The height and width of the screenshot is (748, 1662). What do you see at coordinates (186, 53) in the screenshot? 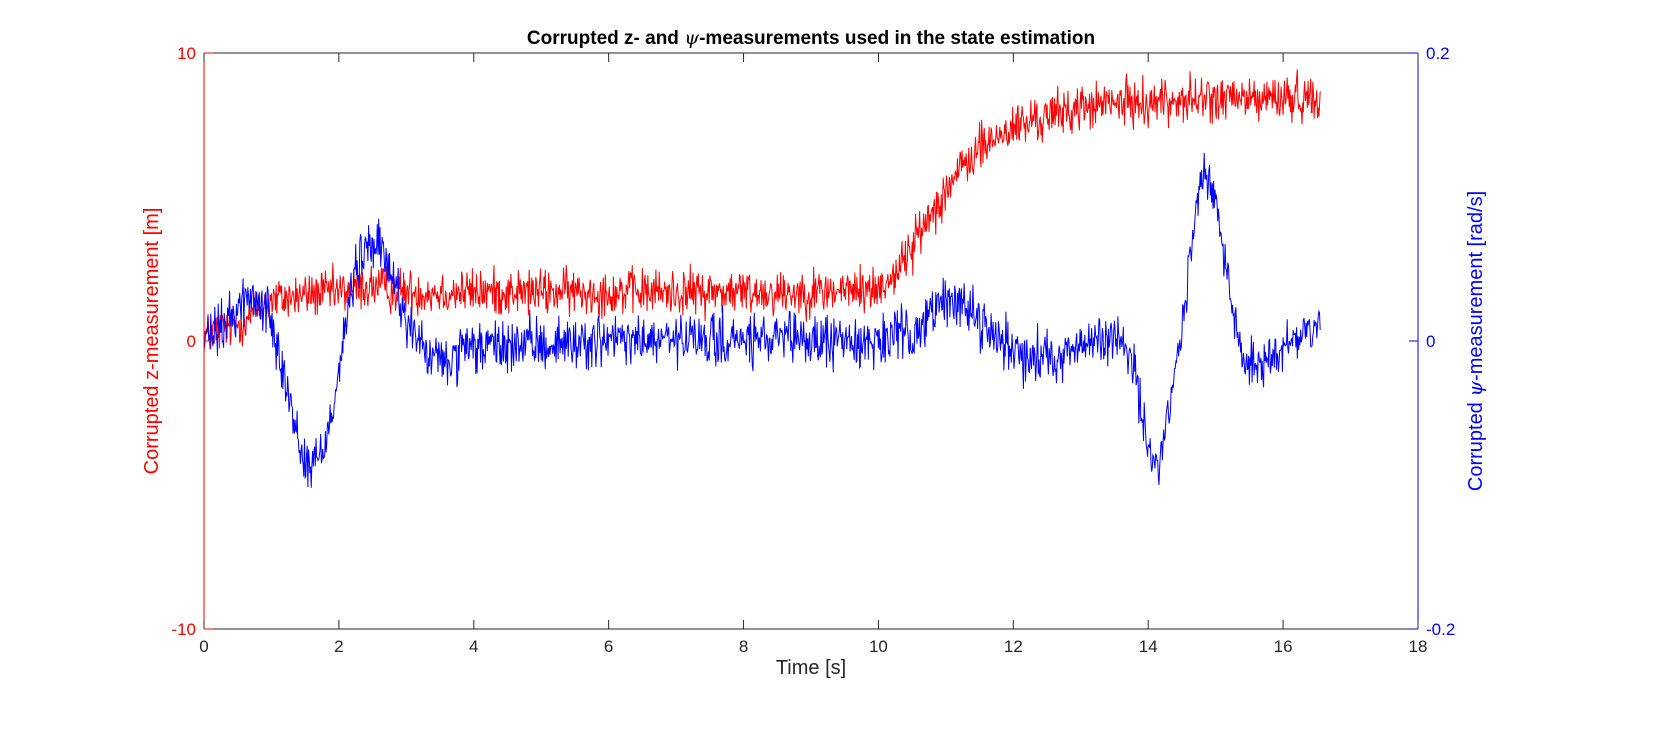
I see `left-y-tick-label: 10` at bounding box center [186, 53].